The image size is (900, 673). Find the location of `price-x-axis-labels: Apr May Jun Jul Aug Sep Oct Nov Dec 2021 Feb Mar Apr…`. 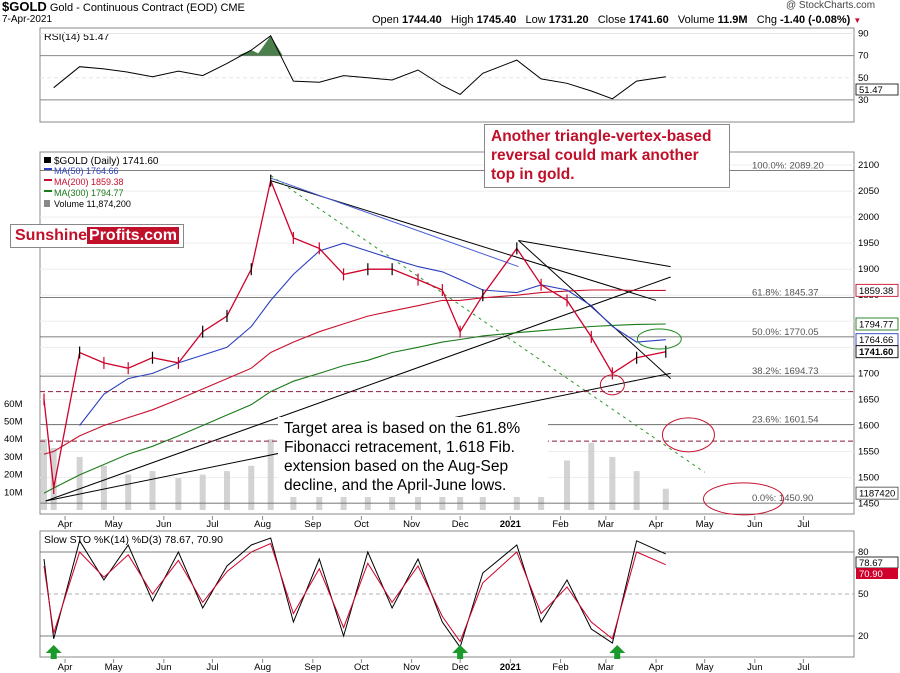

price-x-axis-labels: Apr May Jun Jul Aug Sep Oct Nov Dec 2021 Feb Mar Apr… is located at coordinates (434, 523).